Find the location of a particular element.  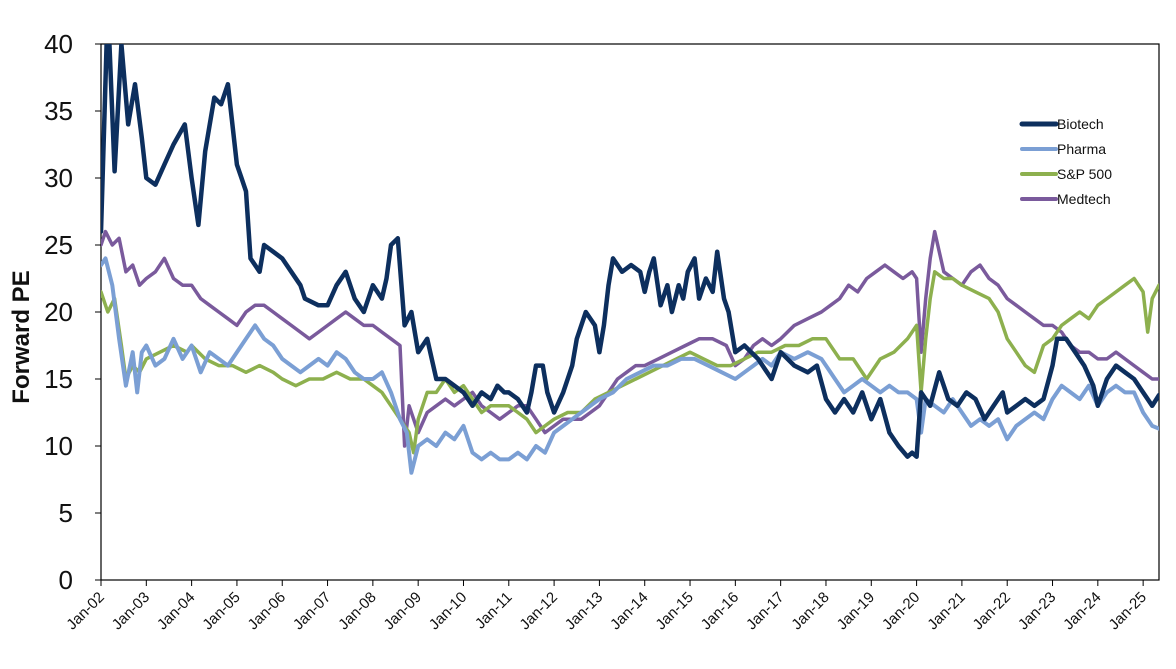

y-tick-label: 30 is located at coordinates (58, 178).